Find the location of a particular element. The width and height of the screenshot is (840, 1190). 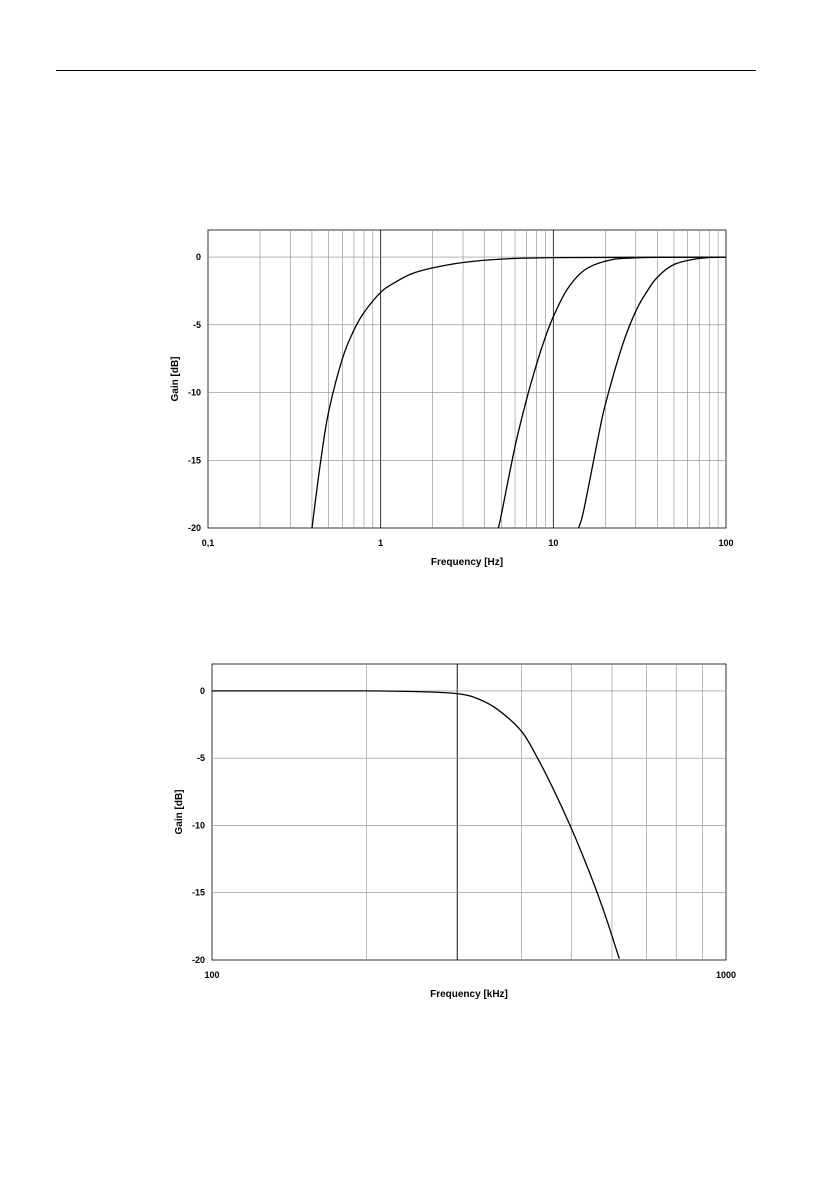

x-tick-label: 10 is located at coordinates (553, 543).